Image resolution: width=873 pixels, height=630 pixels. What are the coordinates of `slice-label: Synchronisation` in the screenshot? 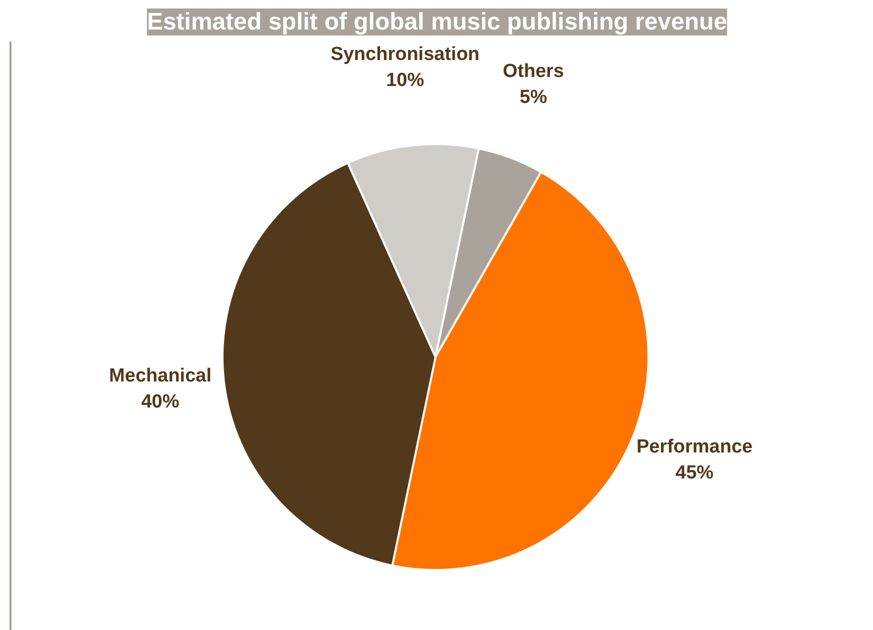 It's located at (405, 54).